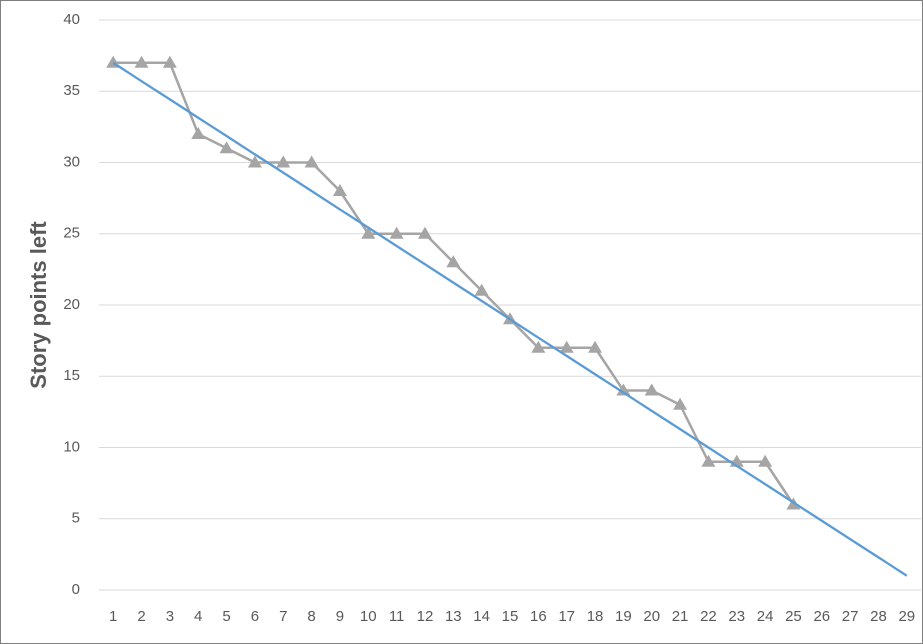 This screenshot has height=644, width=923. Describe the element at coordinates (71, 375) in the screenshot. I see `y-tick-label: 15` at that location.